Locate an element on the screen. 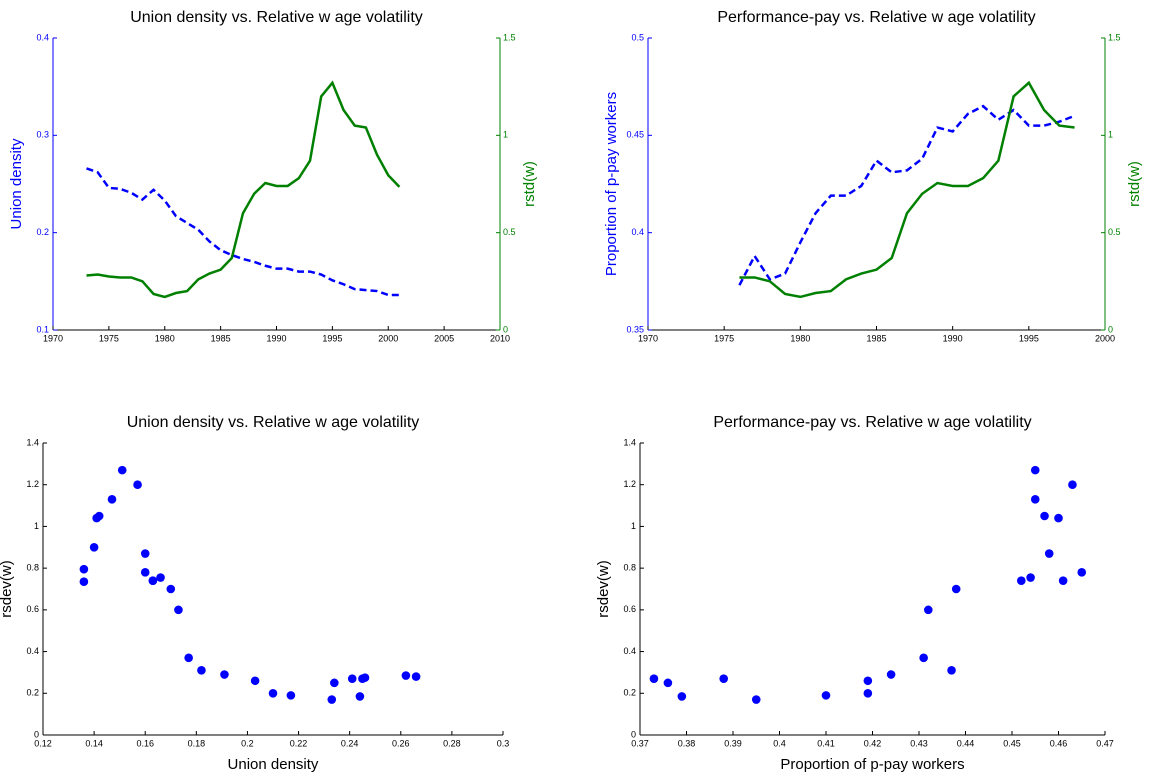 The height and width of the screenshot is (781, 1149). x-tick-label: 2005 is located at coordinates (444, 338).